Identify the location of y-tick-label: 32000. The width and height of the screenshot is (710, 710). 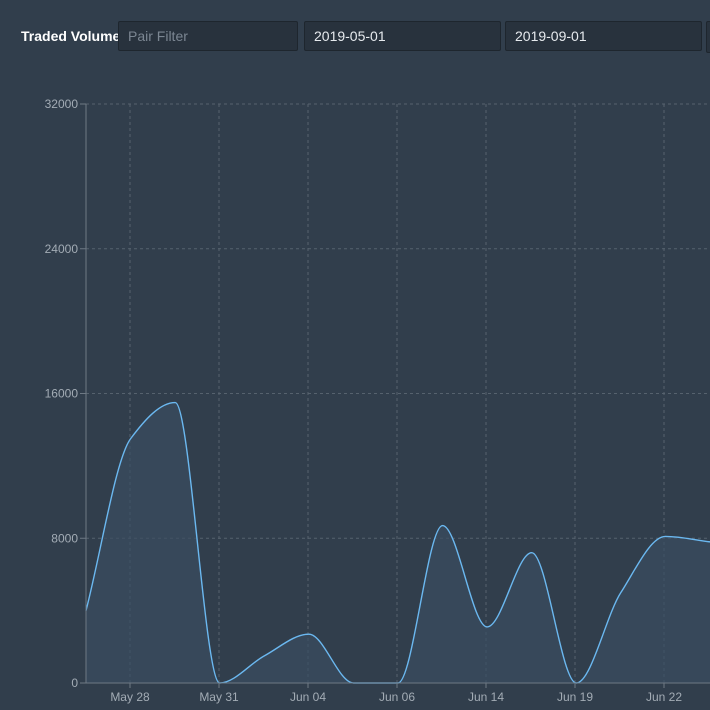
(62, 104).